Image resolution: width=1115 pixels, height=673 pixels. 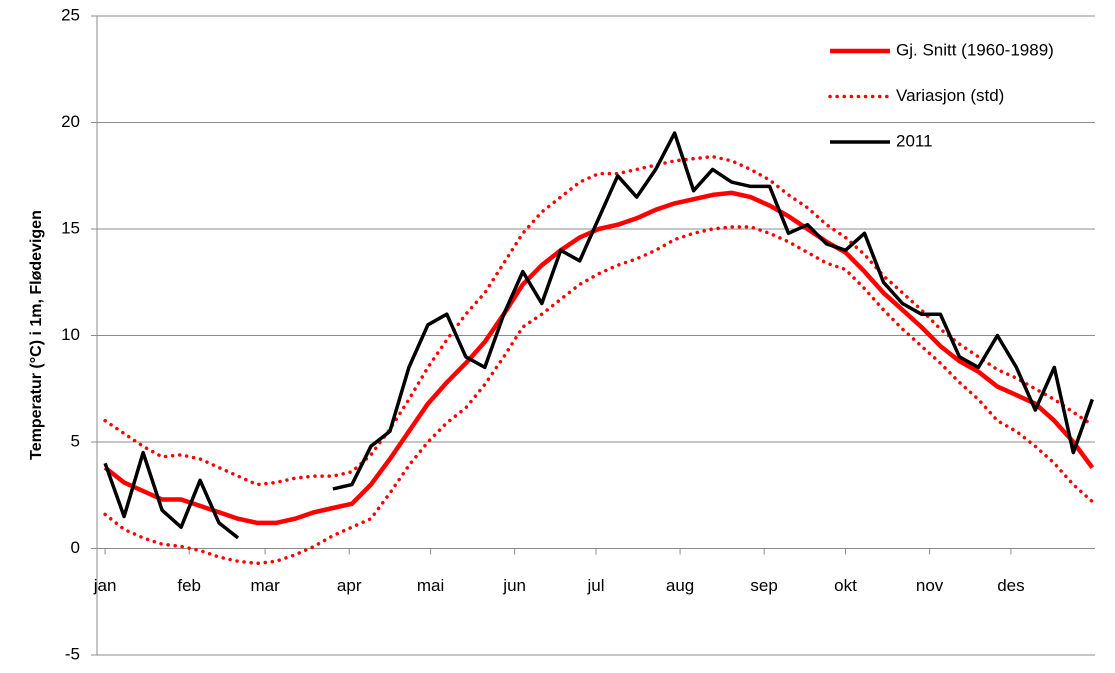 I want to click on x-tick-label: mai, so click(x=430, y=585).